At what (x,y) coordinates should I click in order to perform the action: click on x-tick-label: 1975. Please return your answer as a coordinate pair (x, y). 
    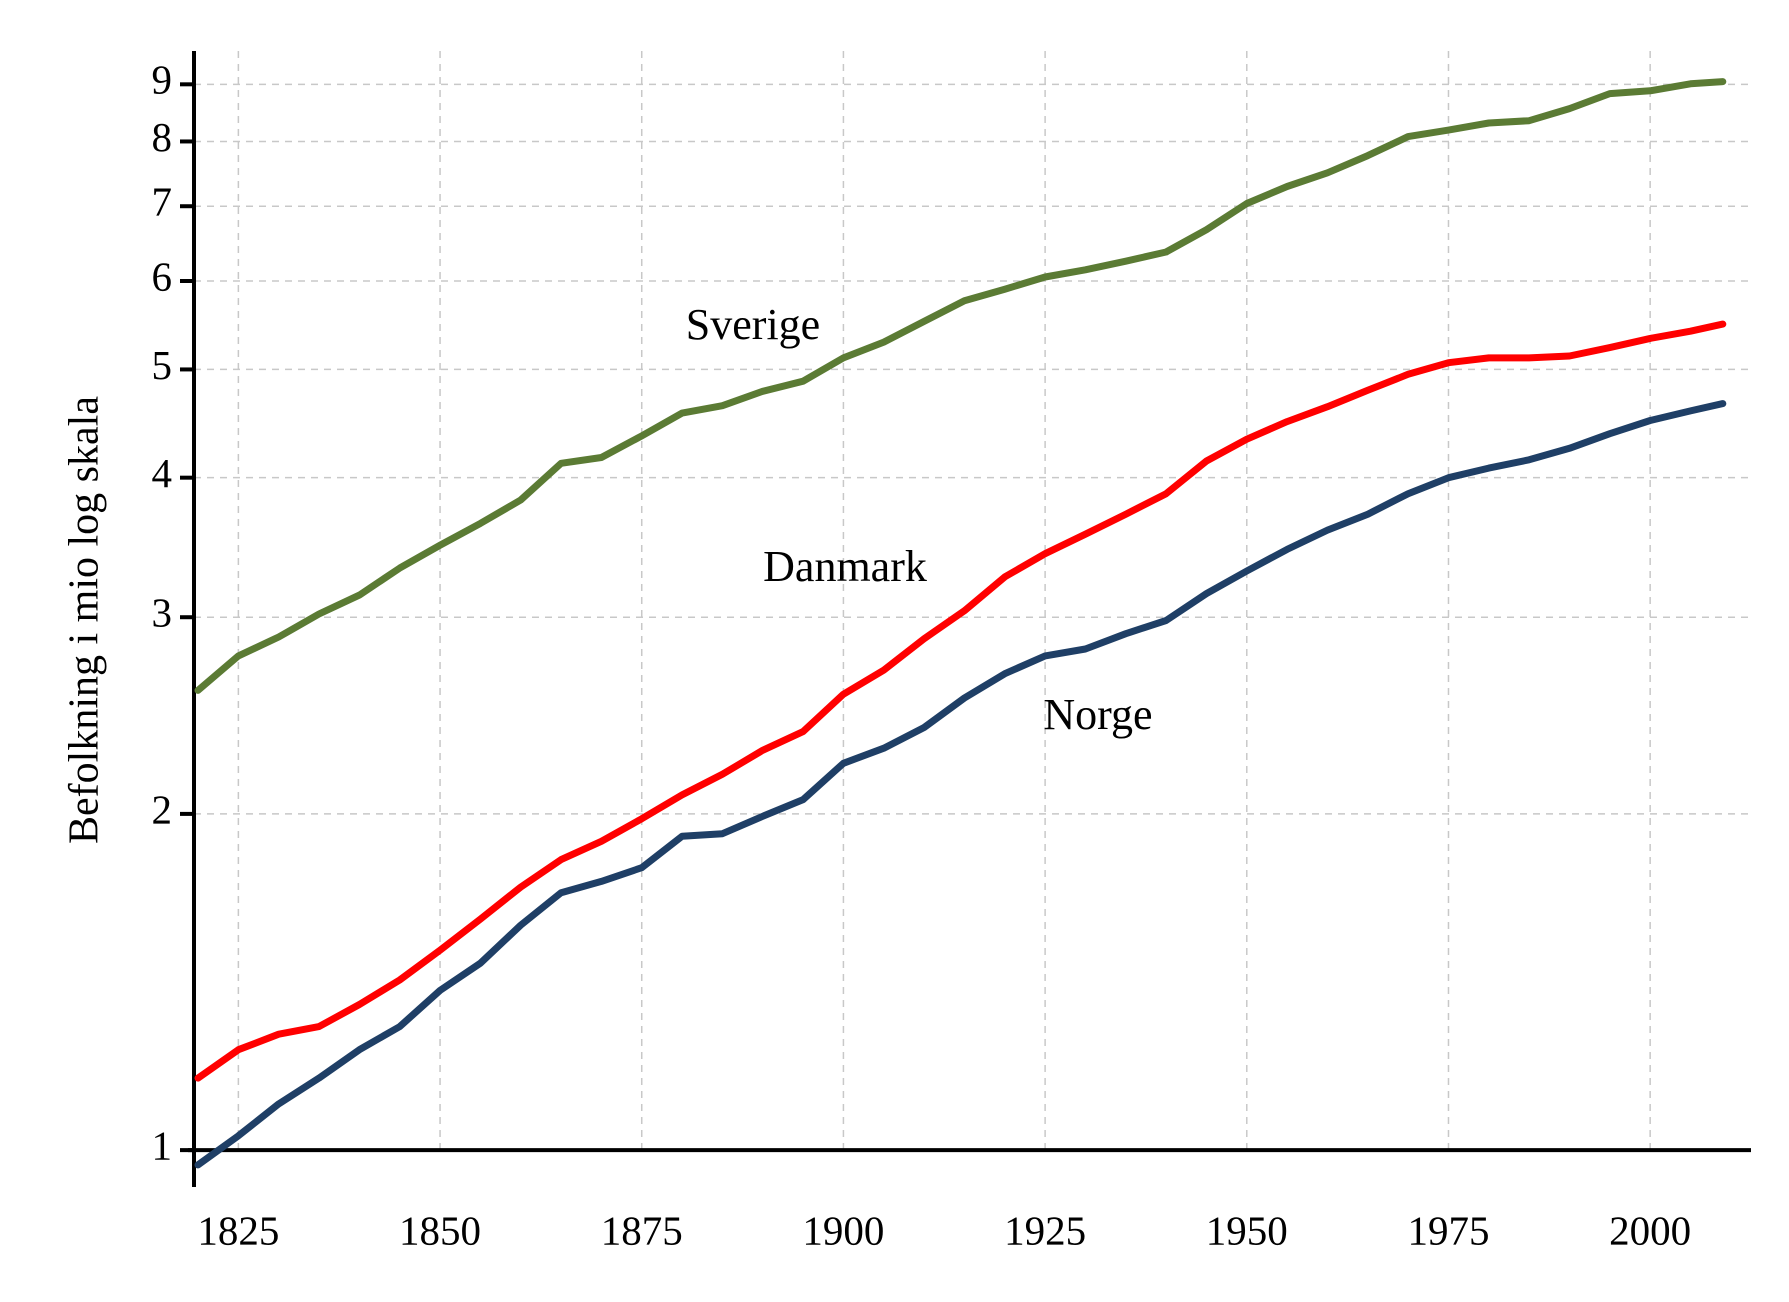
    Looking at the image, I should click on (1448, 1230).